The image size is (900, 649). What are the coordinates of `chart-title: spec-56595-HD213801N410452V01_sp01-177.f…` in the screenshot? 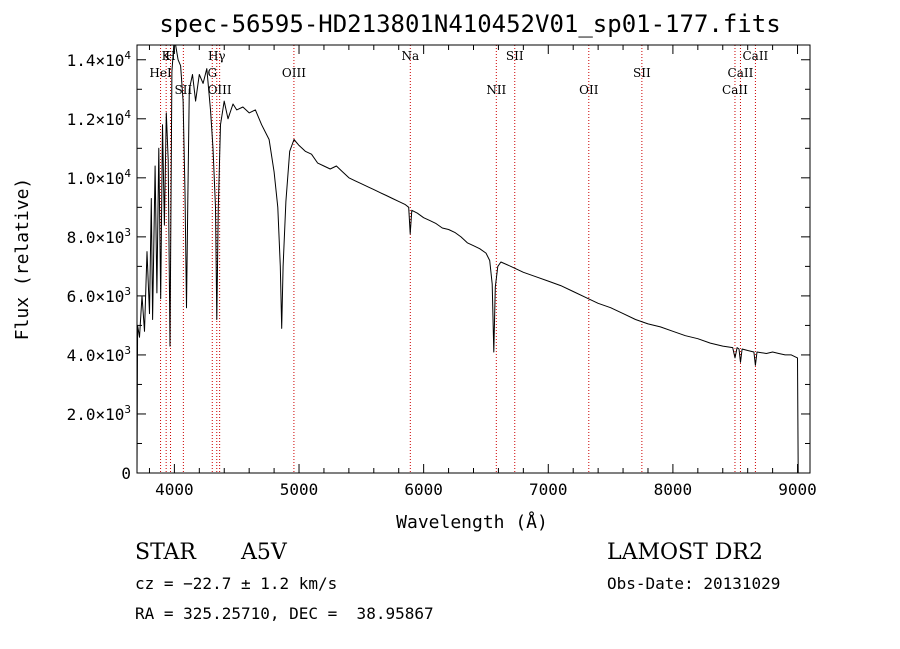 It's located at (469, 24).